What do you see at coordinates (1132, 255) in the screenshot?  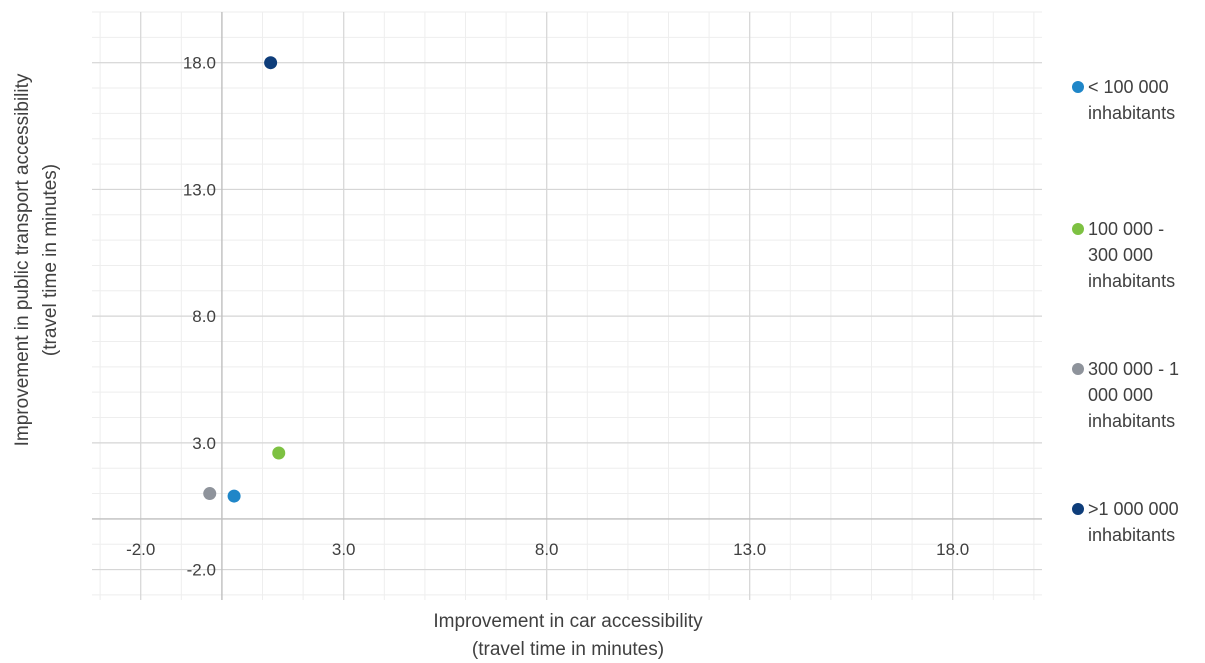 I see `legend-label: 100 000 -300 000 inhabitants` at bounding box center [1132, 255].